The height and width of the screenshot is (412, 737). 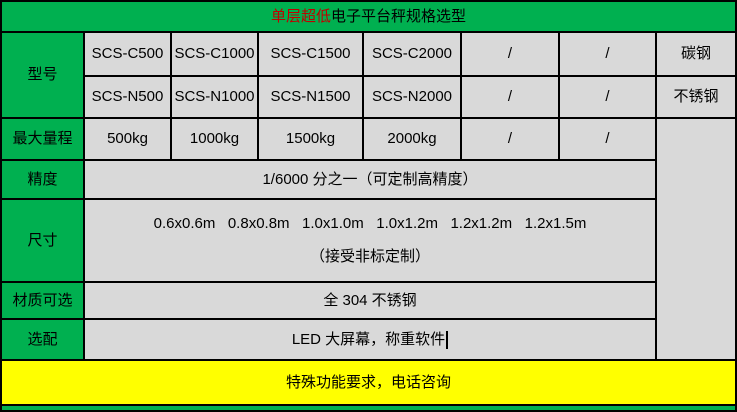 I want to click on row-label-material: 材质可选, so click(x=42, y=300).